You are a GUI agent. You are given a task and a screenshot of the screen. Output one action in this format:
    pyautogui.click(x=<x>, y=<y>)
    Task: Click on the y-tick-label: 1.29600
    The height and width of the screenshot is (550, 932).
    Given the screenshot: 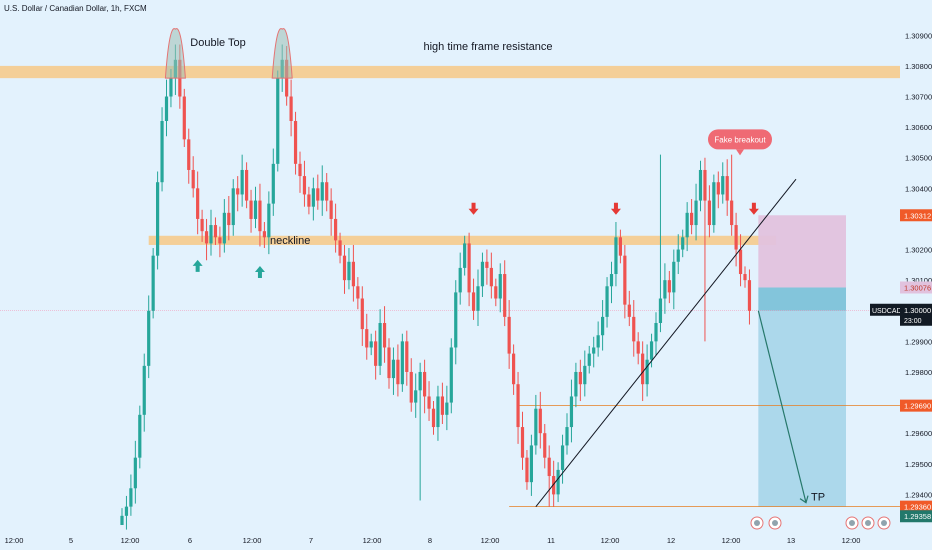 What is the action you would take?
    pyautogui.click(x=918, y=433)
    